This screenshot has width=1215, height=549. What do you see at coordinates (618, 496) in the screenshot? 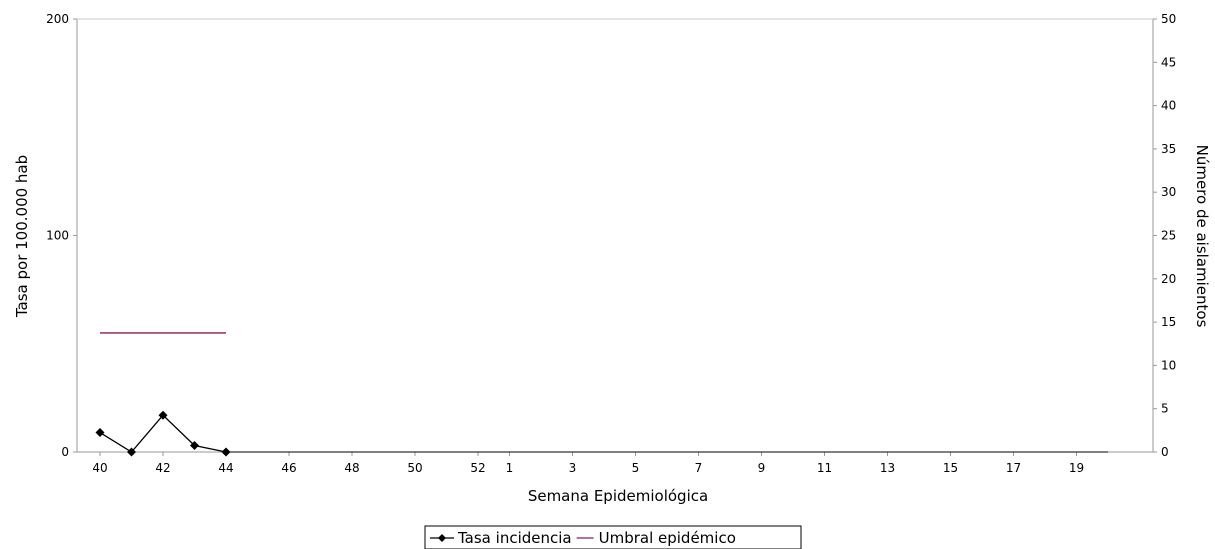
I see `x-axis-label: Semana Epidemiológica` at bounding box center [618, 496].